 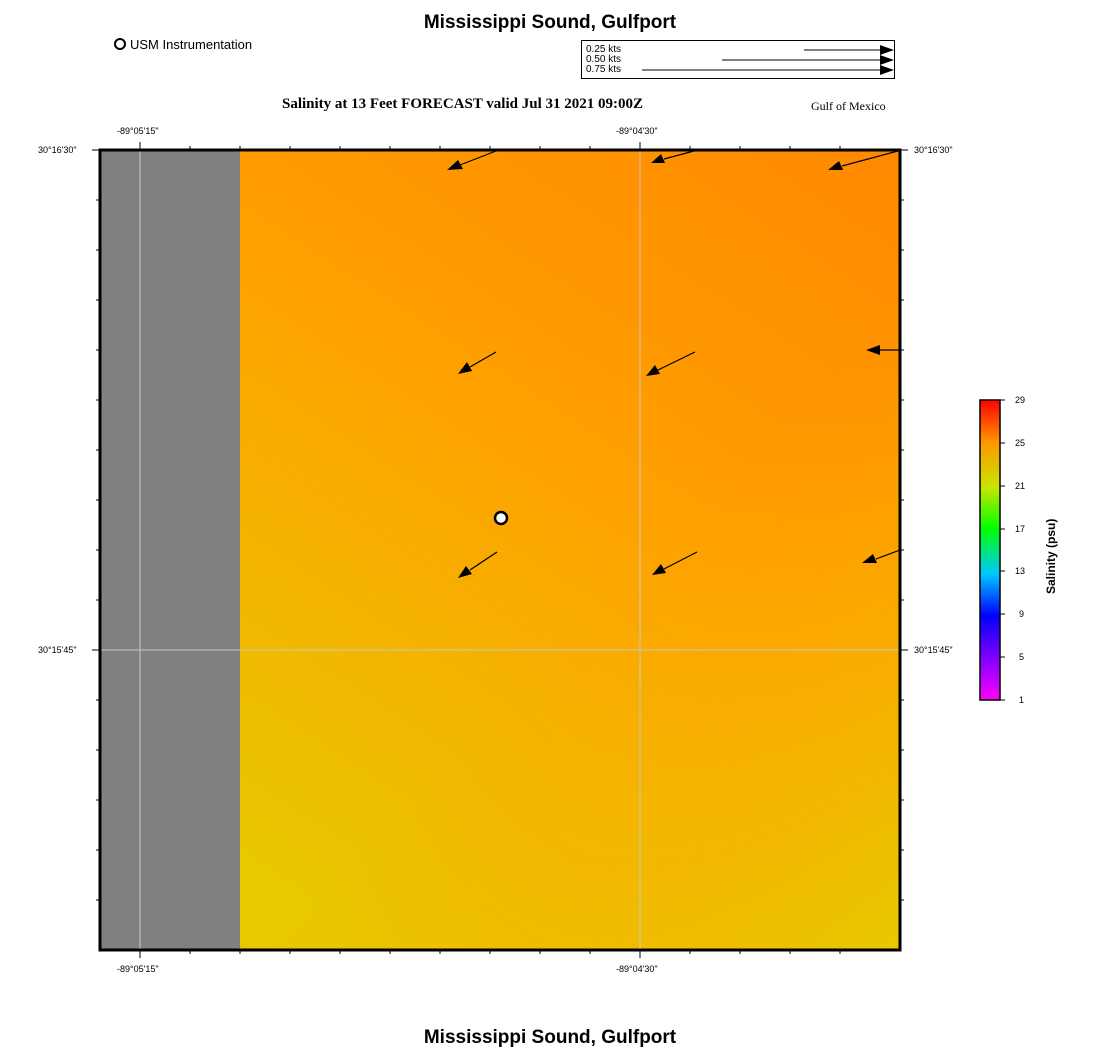 I want to click on colorbar-tick-label: 9, so click(x=1022, y=614).